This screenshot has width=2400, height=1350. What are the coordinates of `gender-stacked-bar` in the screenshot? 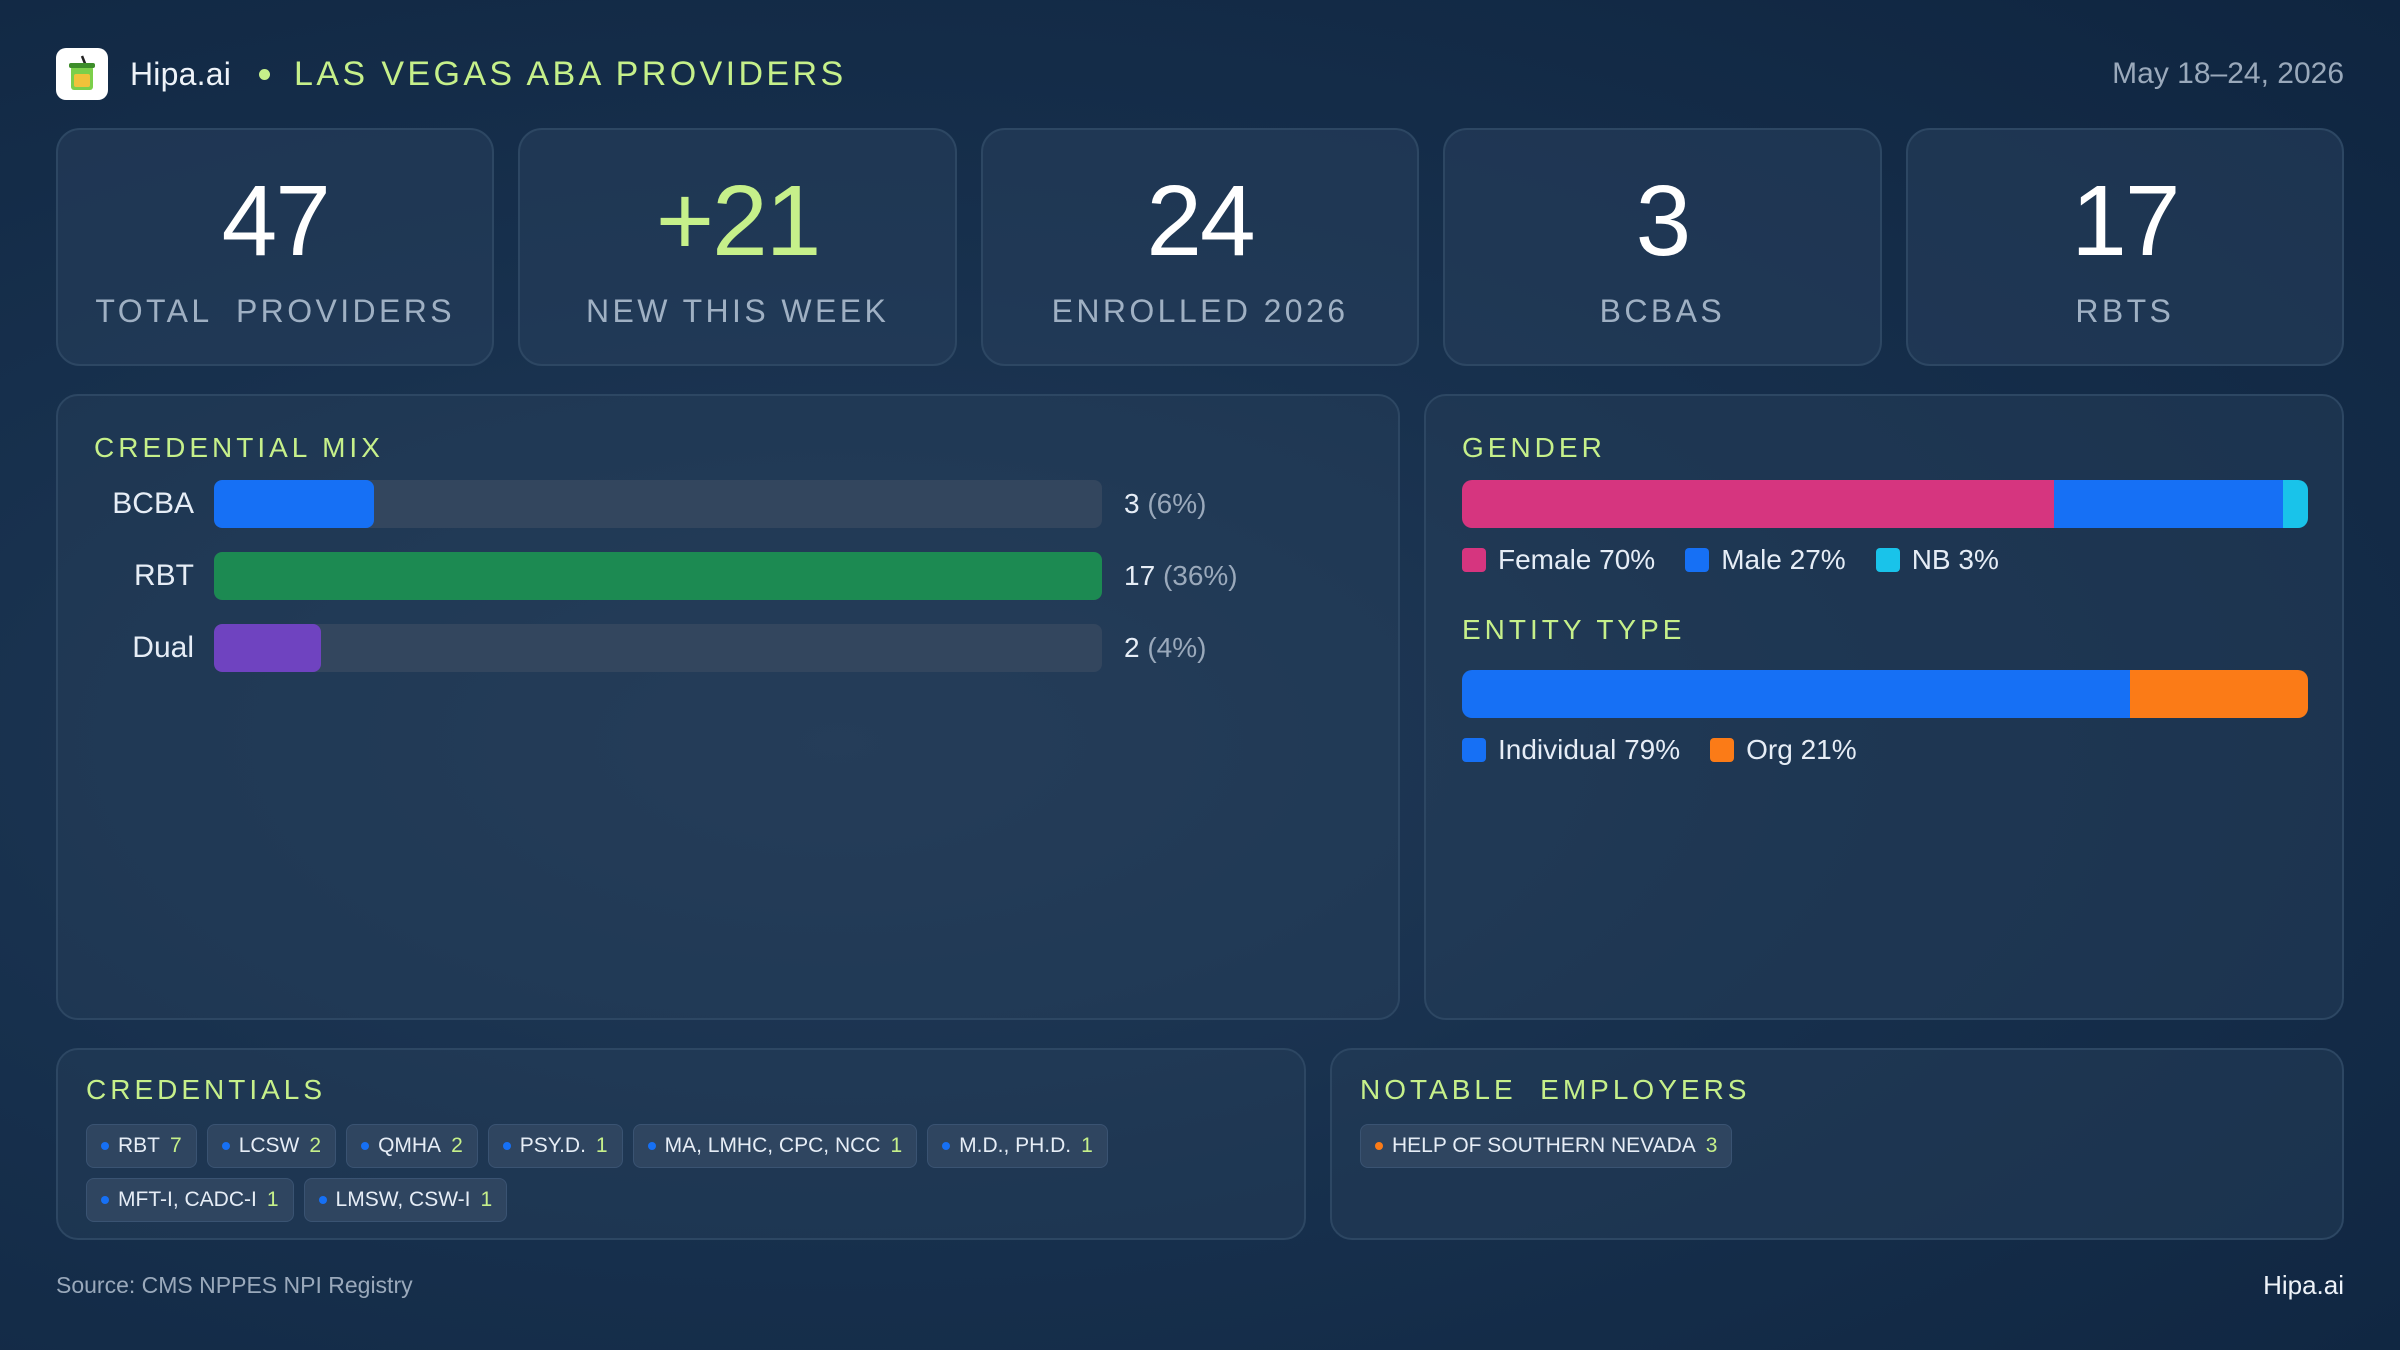 It's located at (1885, 504).